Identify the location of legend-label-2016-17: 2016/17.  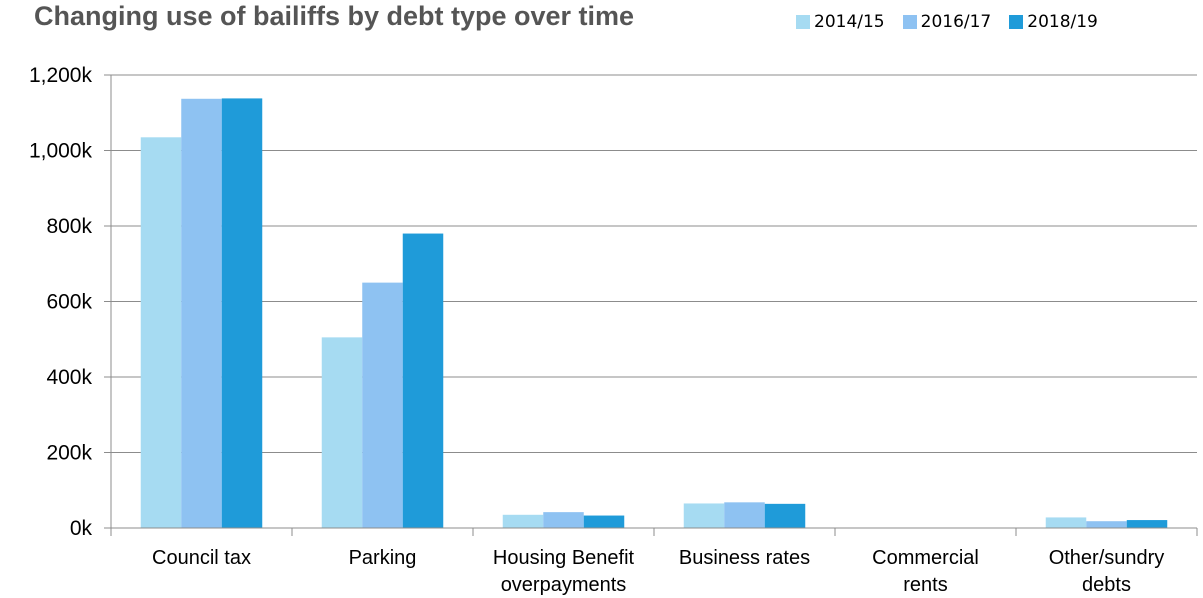
(956, 22).